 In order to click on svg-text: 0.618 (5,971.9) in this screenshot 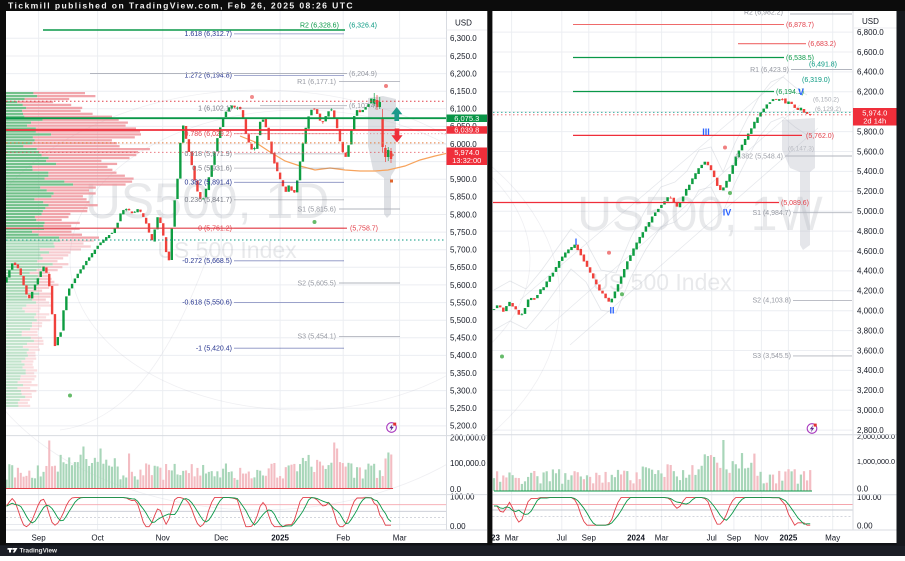, I will do `click(208, 154)`.